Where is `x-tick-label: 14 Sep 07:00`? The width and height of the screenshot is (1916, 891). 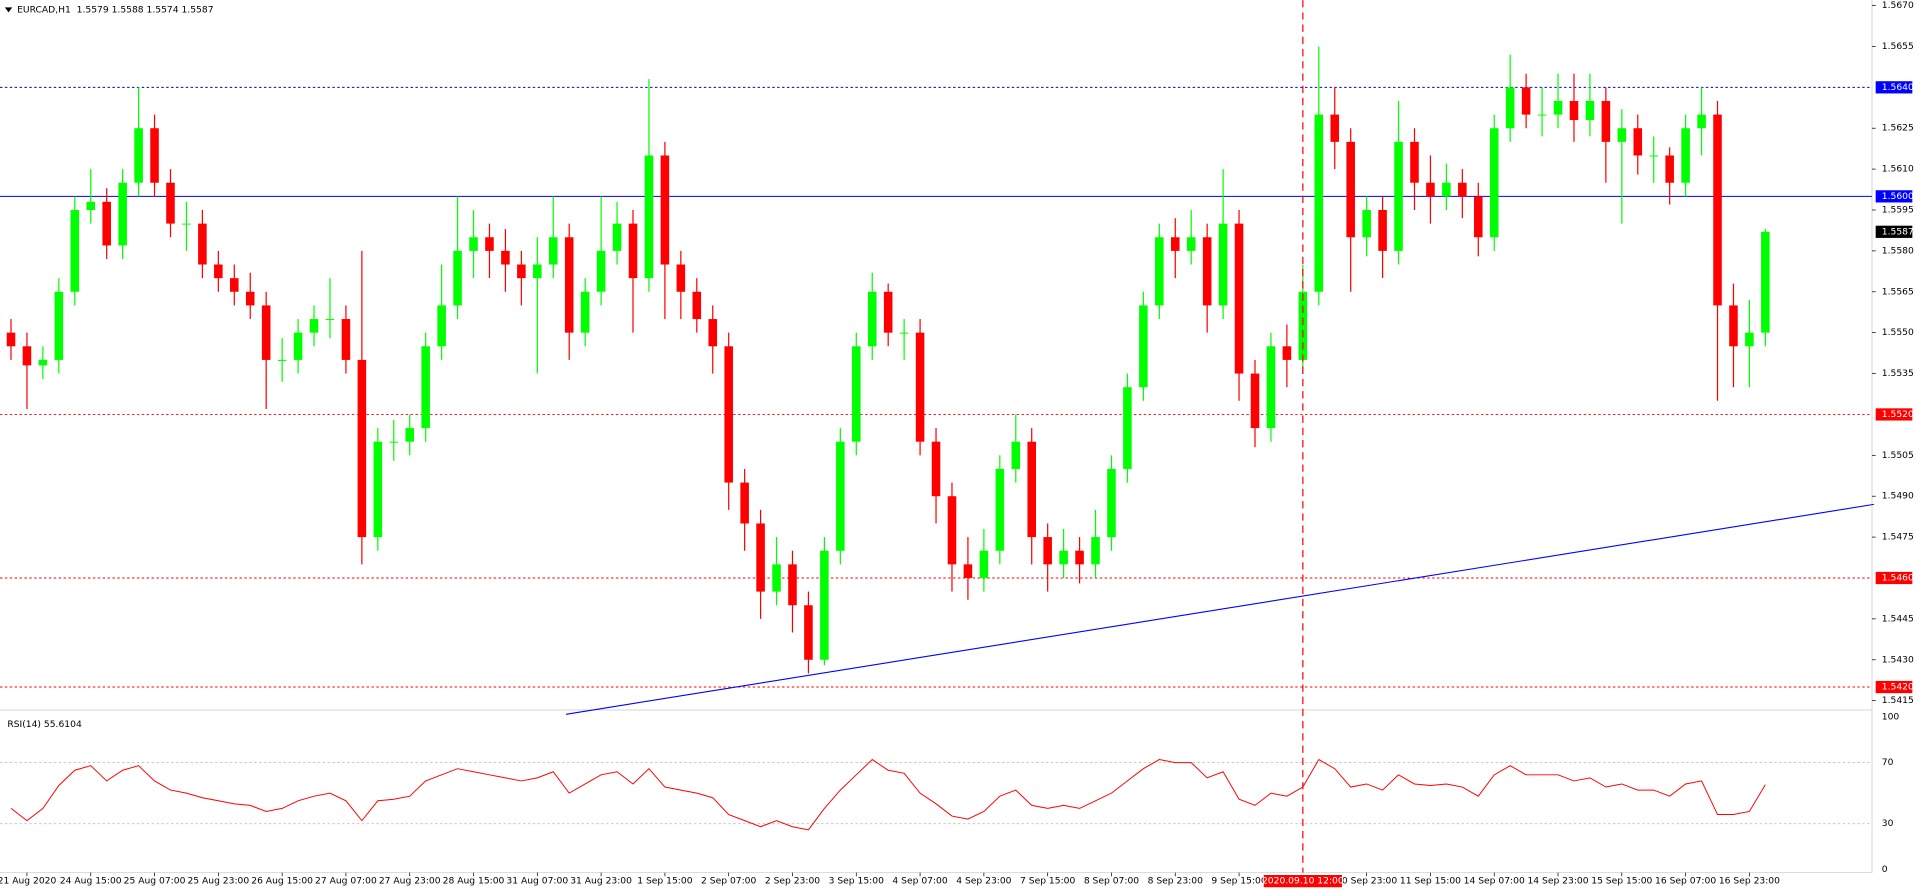 x-tick-label: 14 Sep 07:00 is located at coordinates (1494, 881).